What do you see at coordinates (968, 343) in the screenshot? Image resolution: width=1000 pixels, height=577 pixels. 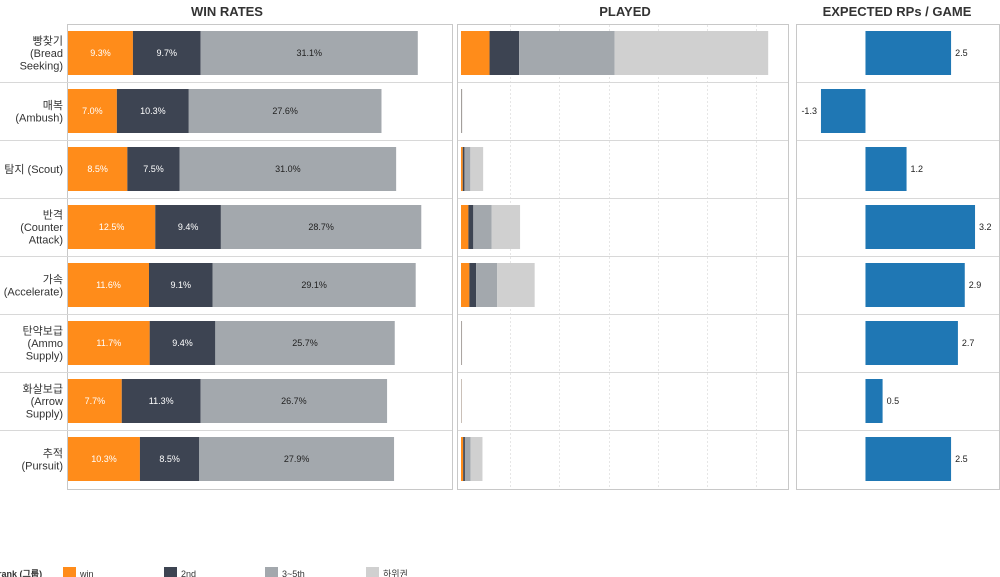 I see `expected-rp-label: 2.7` at bounding box center [968, 343].